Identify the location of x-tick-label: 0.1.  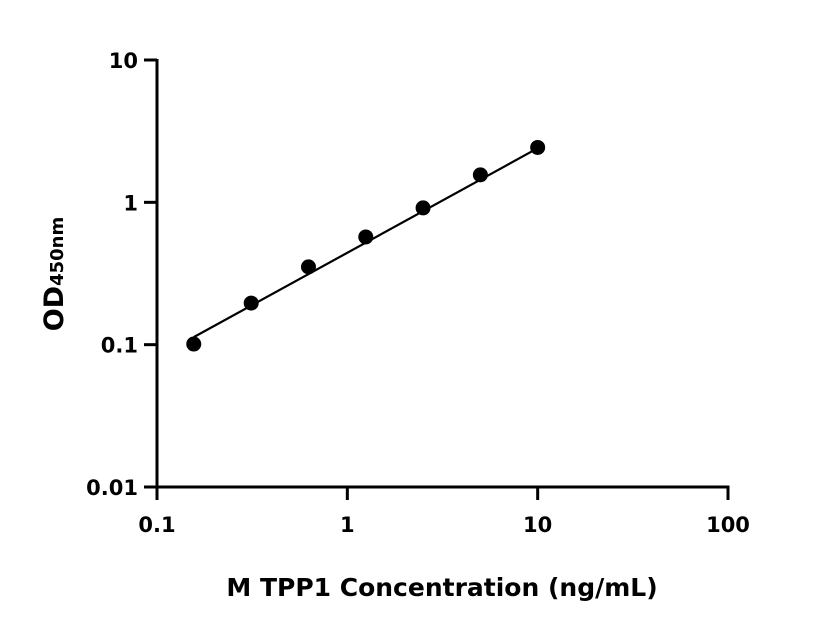
(156, 525).